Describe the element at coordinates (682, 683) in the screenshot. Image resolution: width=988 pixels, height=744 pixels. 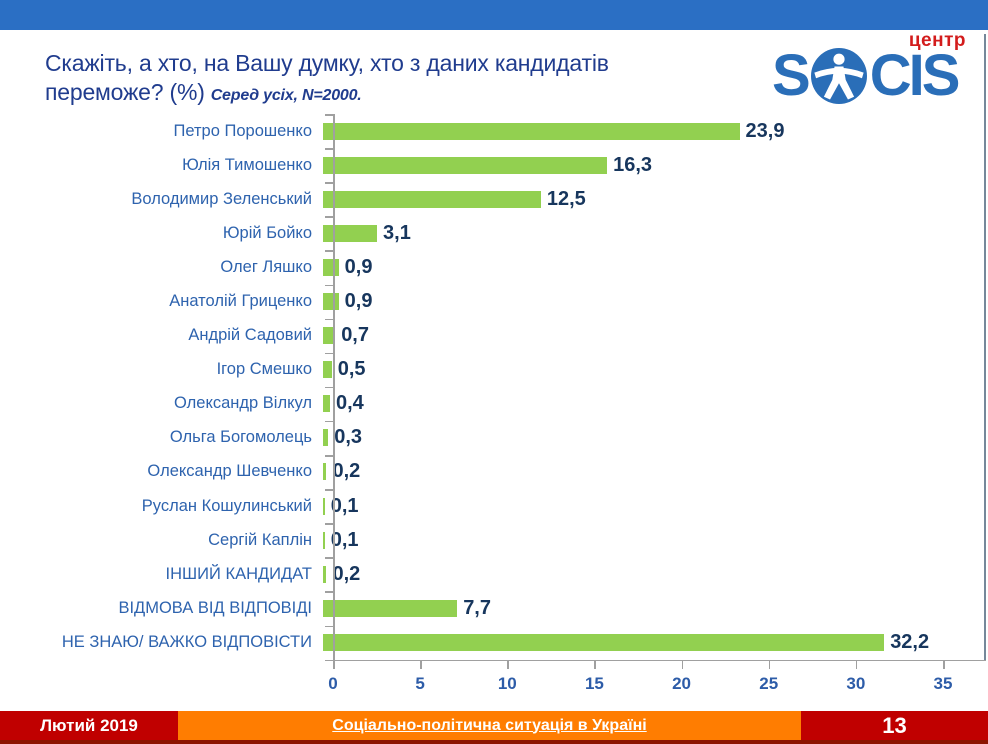
I see `x-axis-tick-label: 20` at that location.